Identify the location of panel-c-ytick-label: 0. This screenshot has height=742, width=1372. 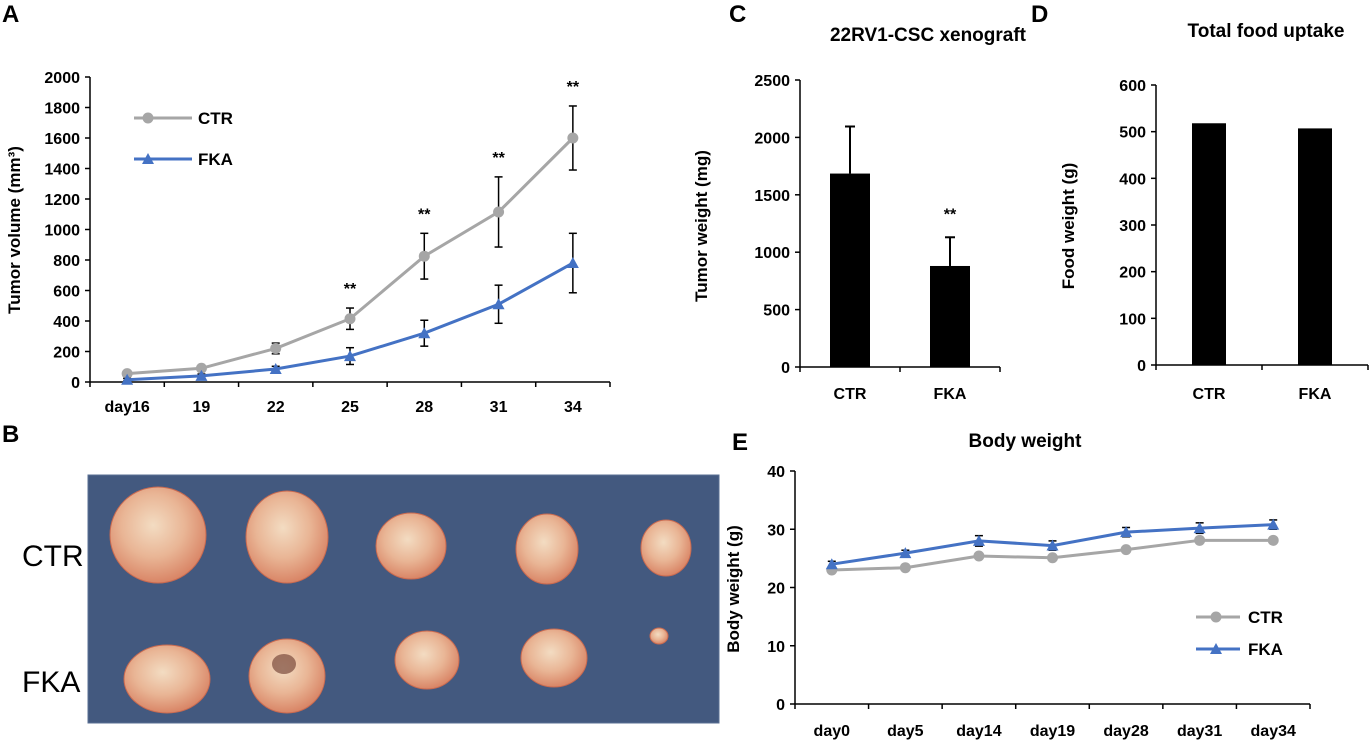
(785, 368).